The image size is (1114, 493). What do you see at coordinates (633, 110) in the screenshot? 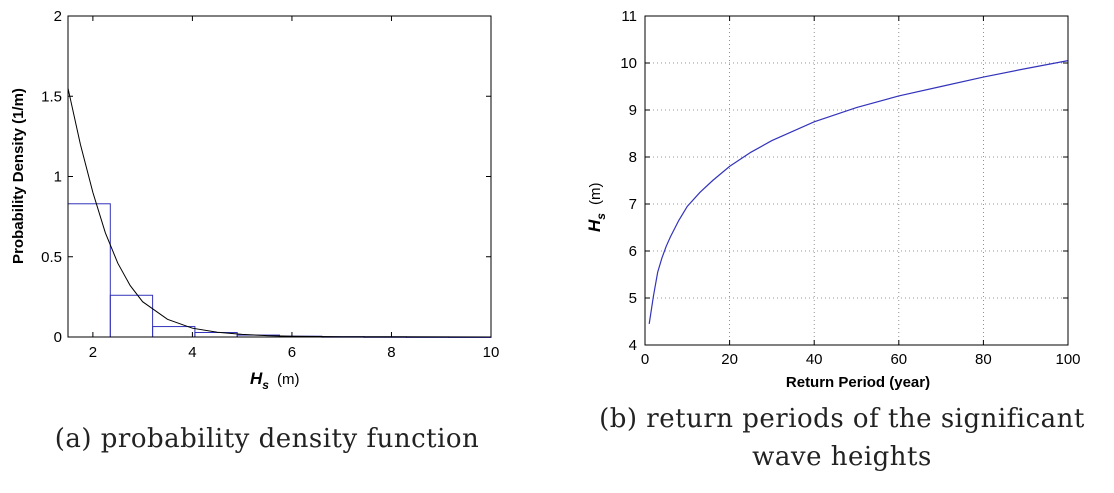
I see `y-tick-label: 9` at bounding box center [633, 110].